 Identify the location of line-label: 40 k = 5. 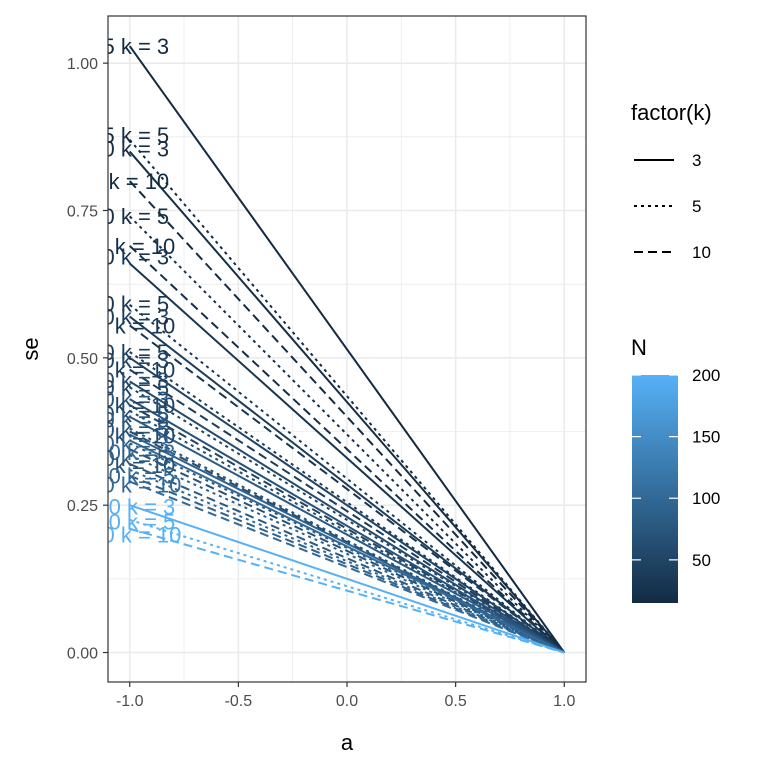
(129, 352).